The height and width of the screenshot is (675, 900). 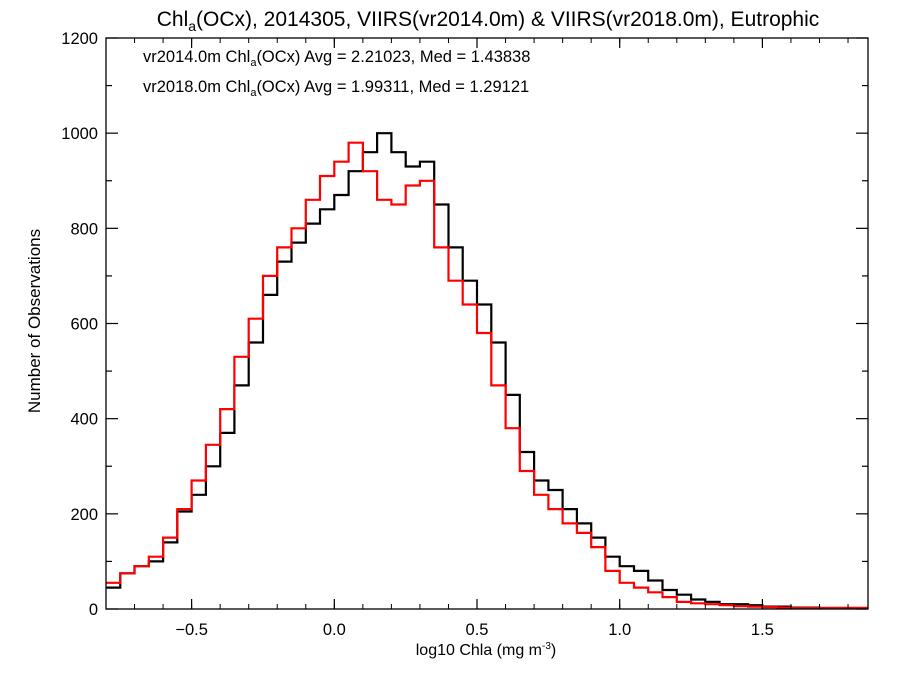 I want to click on x-tick-label: 0.5, so click(x=477, y=630).